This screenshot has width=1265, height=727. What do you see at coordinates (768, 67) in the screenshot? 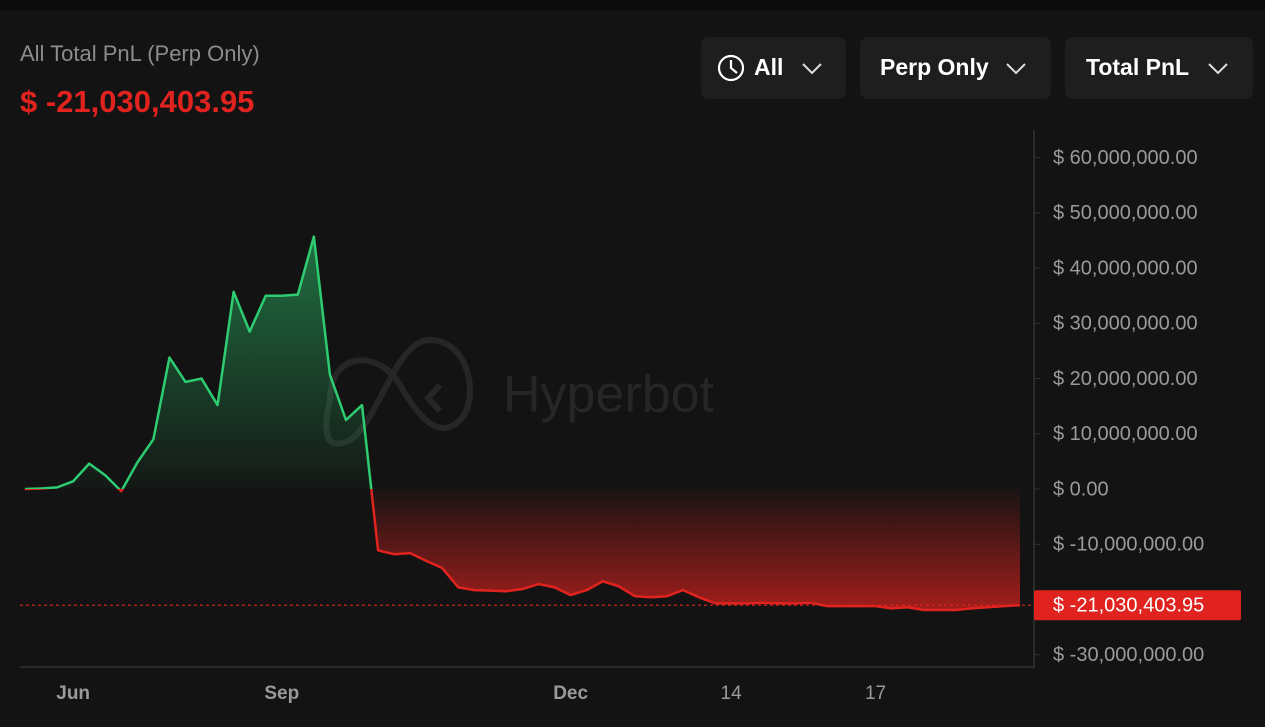
I see `dropdown-label: All` at bounding box center [768, 67].